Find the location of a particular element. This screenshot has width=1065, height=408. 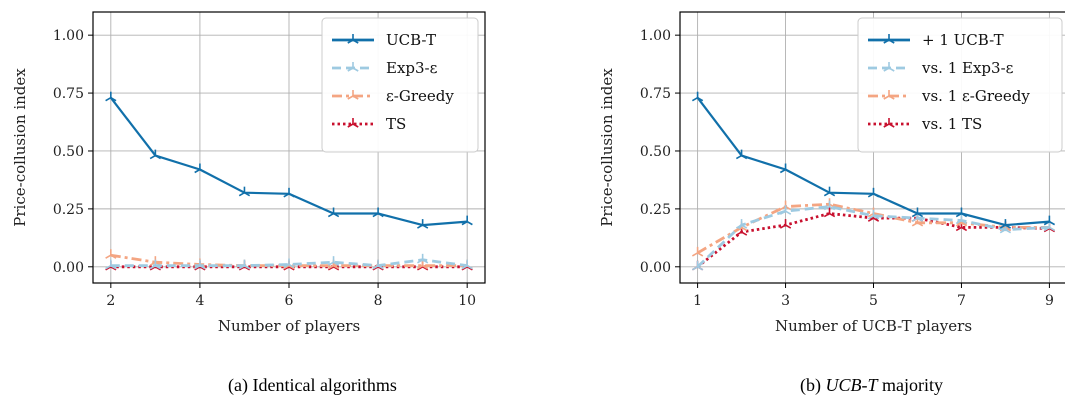

legend-label: vs. 1 ε-Greedy is located at coordinates (975, 96).